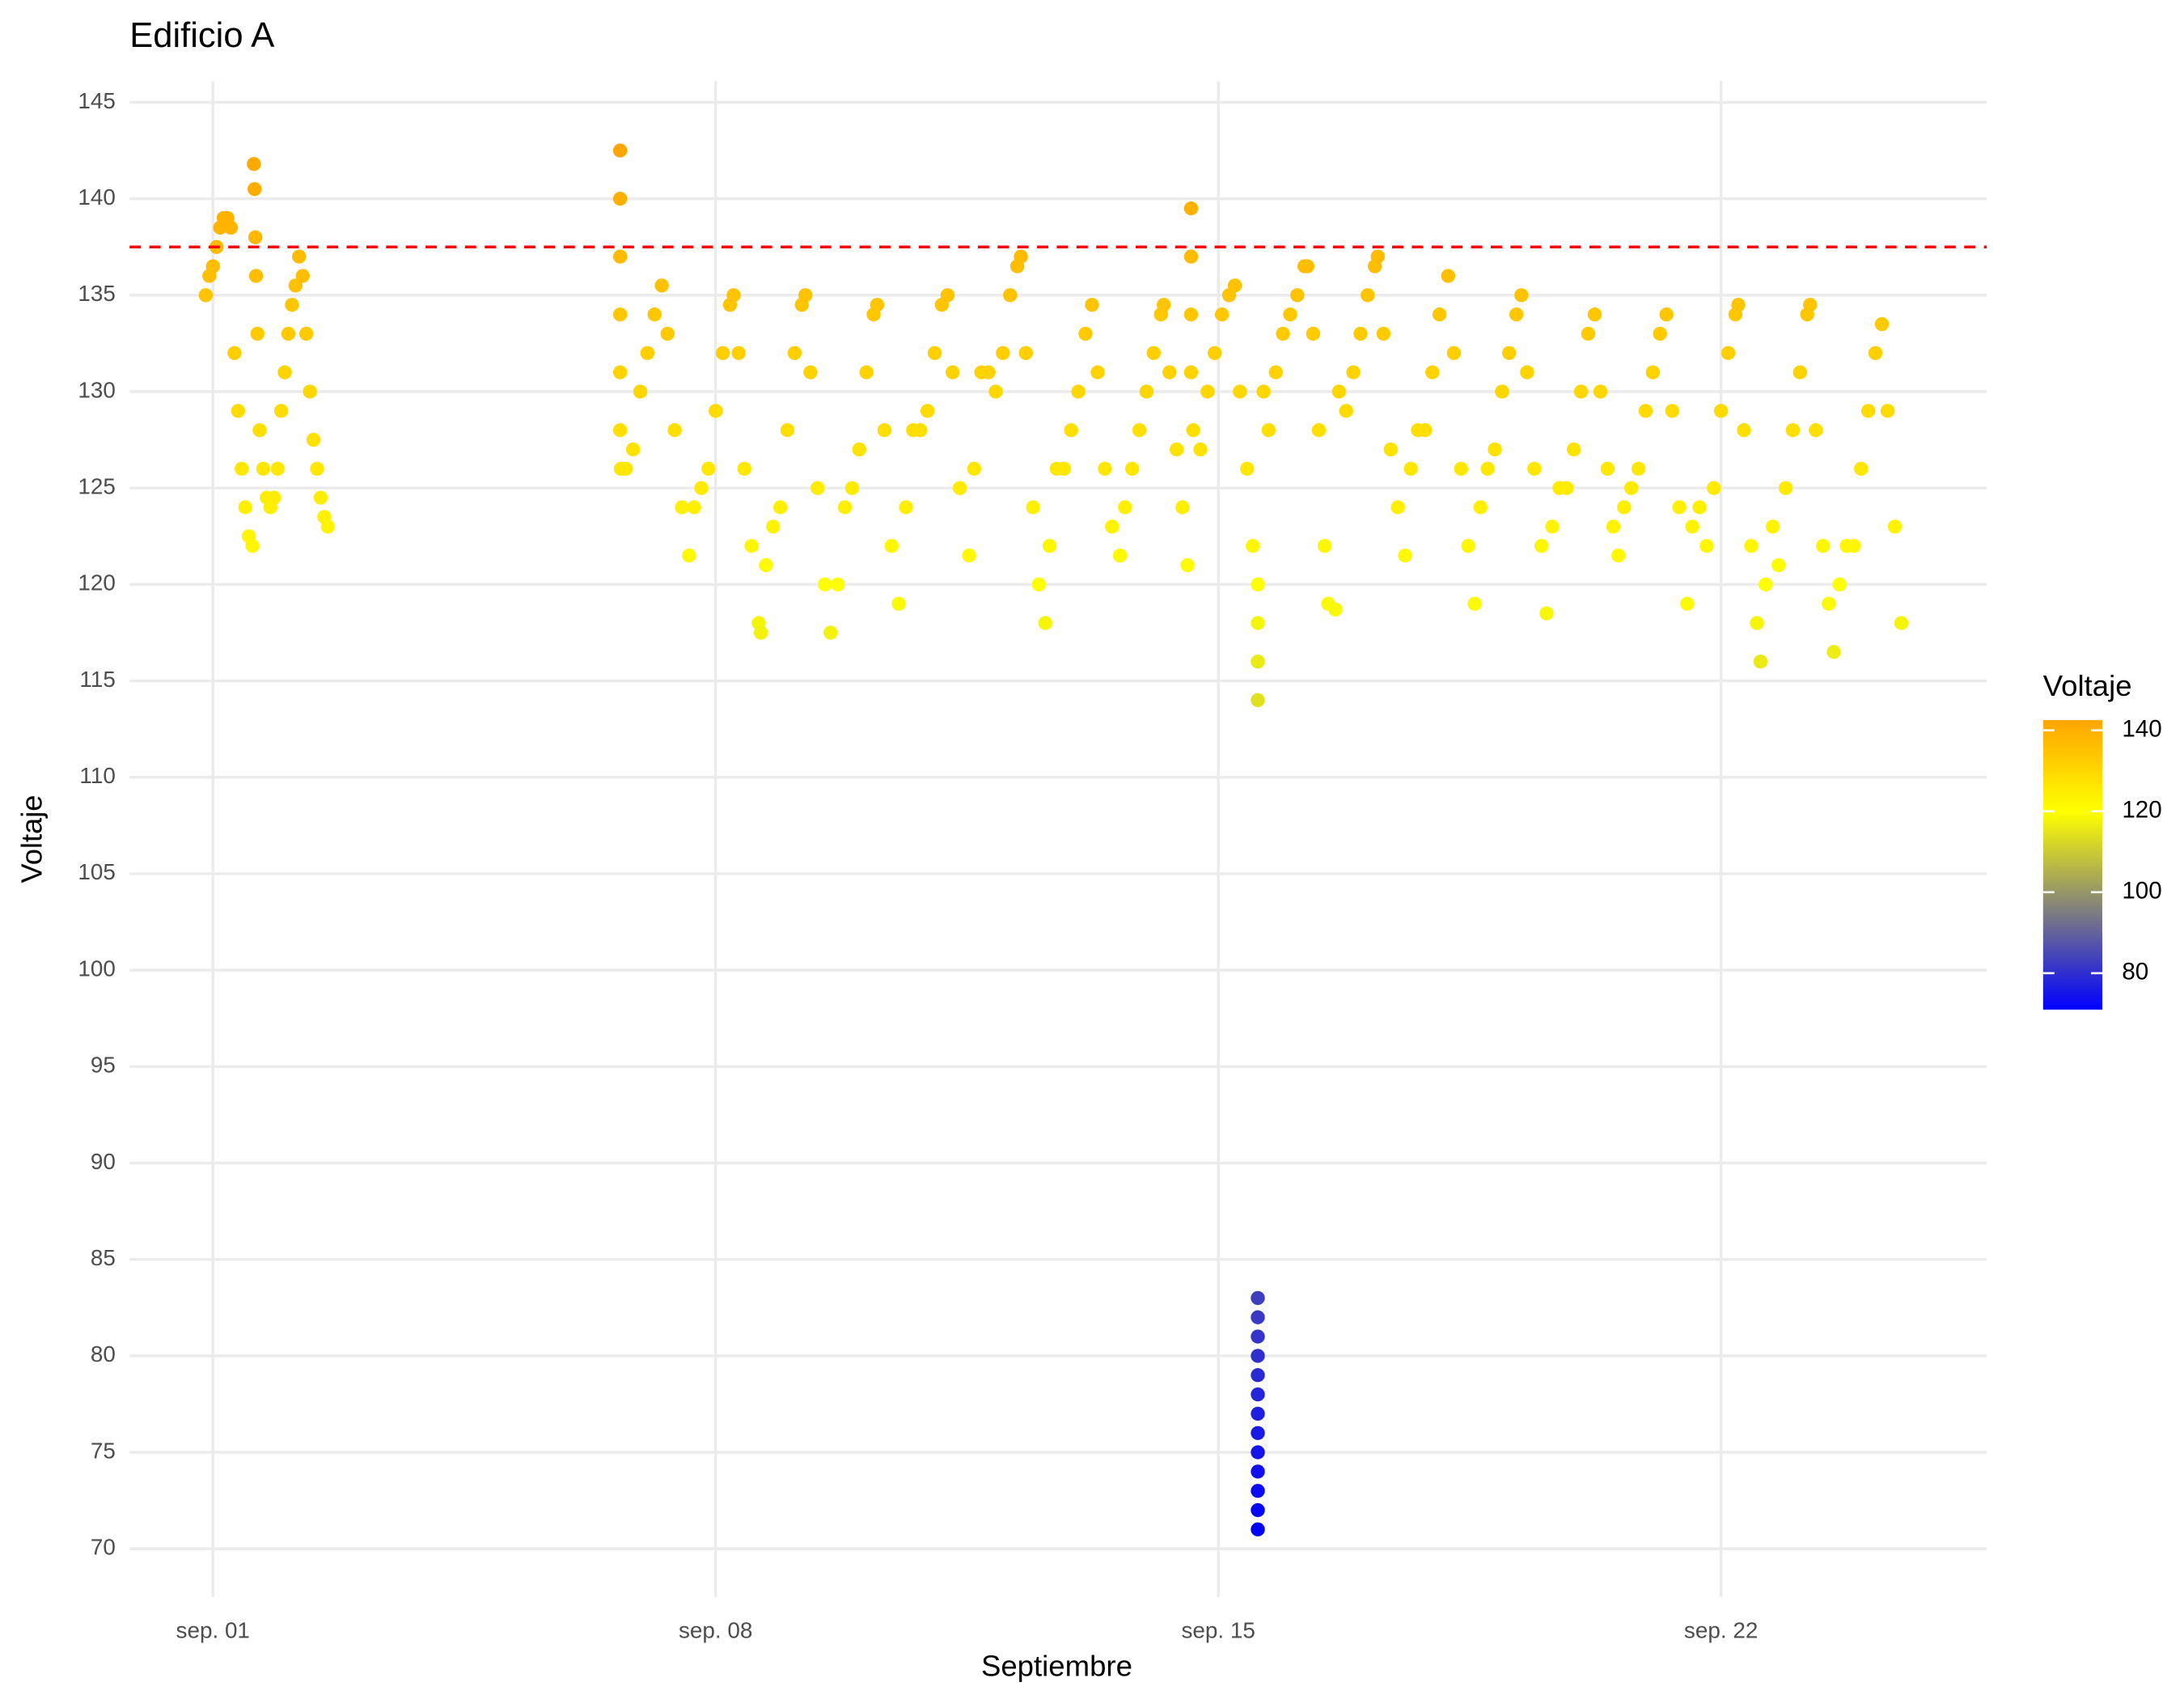 Image resolution: width=2184 pixels, height=1699 pixels. Describe the element at coordinates (96, 582) in the screenshot. I see `y-tick-label: 120` at that location.